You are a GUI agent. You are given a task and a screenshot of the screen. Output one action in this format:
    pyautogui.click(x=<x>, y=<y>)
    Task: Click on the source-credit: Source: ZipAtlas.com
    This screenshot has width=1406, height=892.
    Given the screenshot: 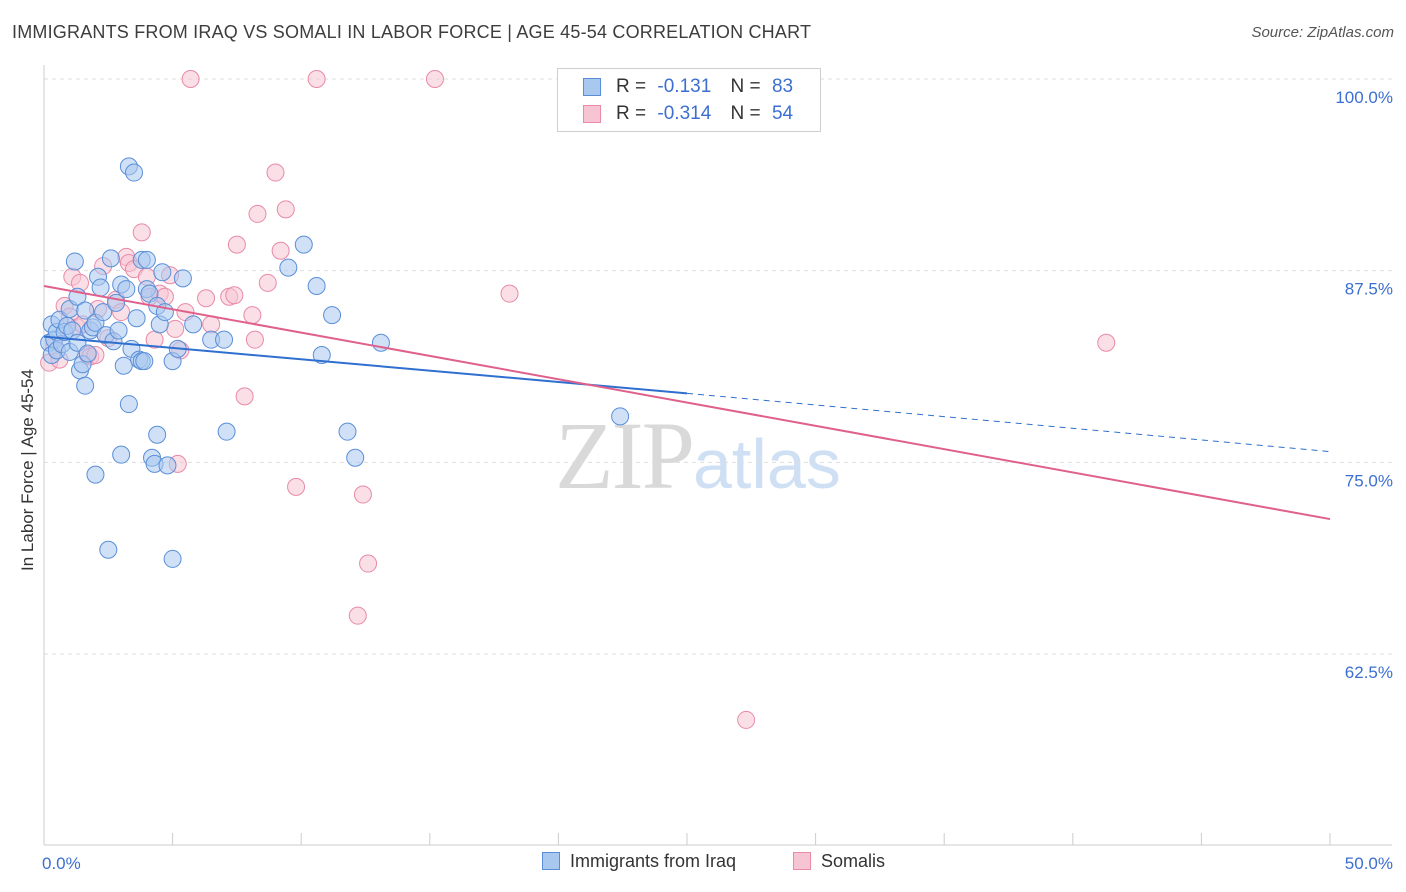 What is the action you would take?
    pyautogui.click(x=1322, y=32)
    